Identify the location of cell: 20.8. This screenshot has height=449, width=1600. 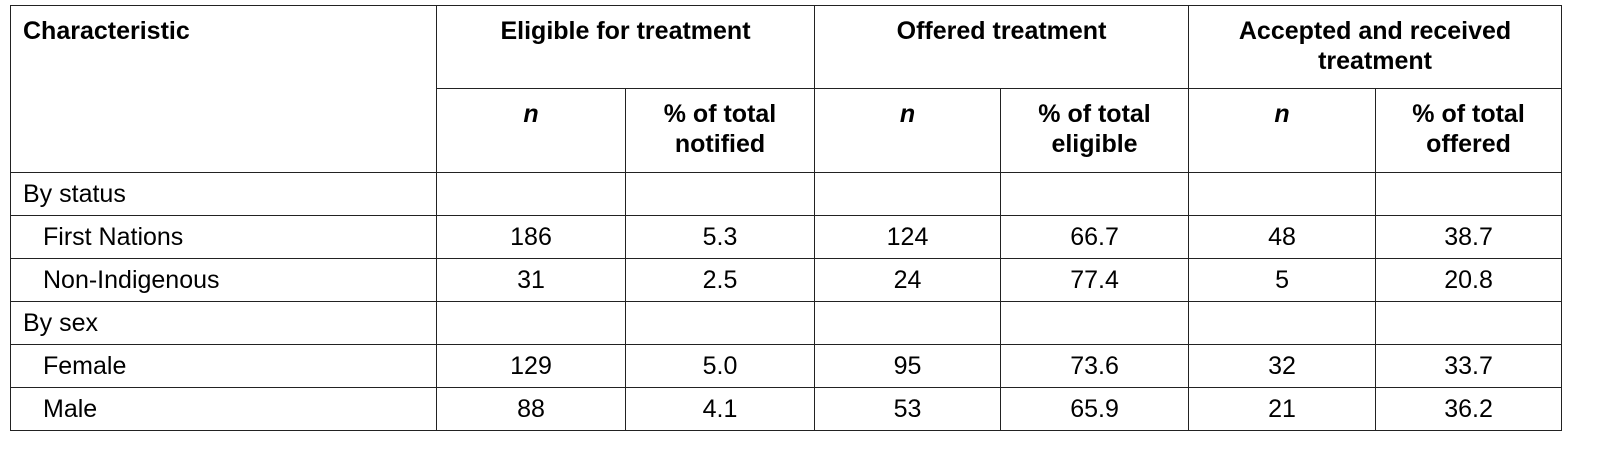
(1469, 280).